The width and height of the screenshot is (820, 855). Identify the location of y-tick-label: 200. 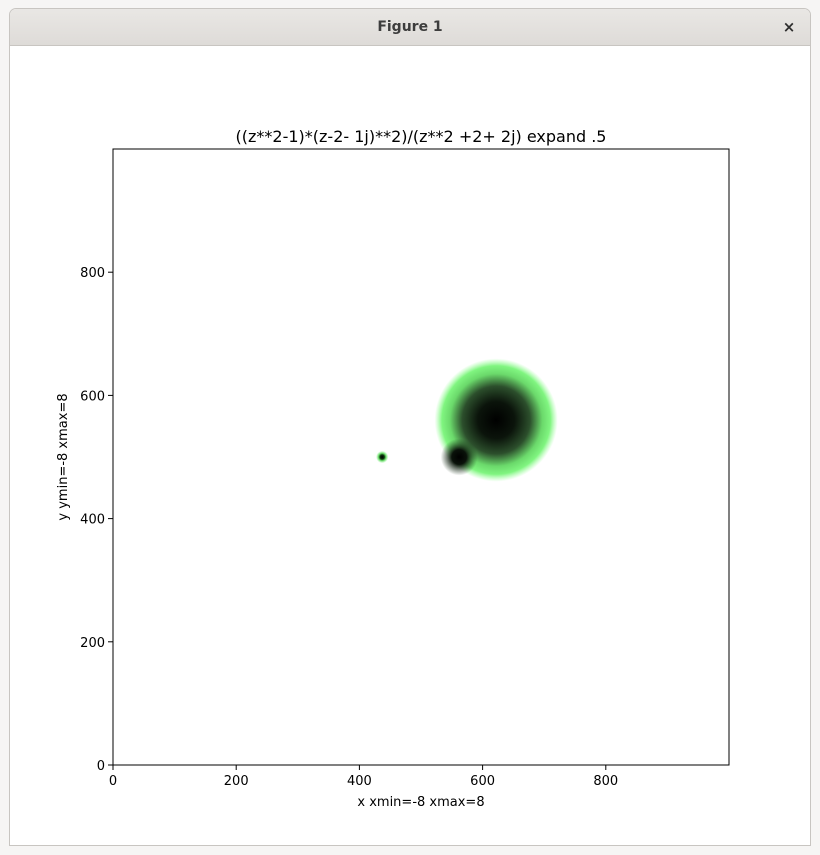
(92, 643).